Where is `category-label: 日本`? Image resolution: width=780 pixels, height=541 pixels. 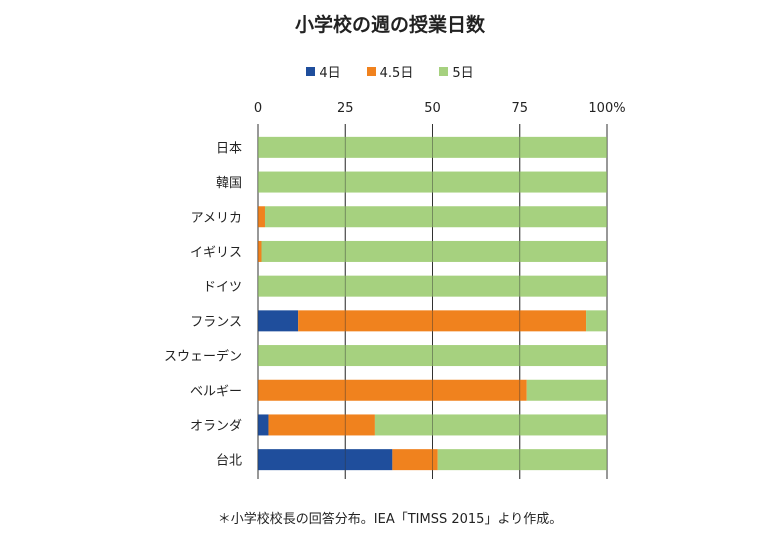
category-label: 日本 is located at coordinates (229, 148).